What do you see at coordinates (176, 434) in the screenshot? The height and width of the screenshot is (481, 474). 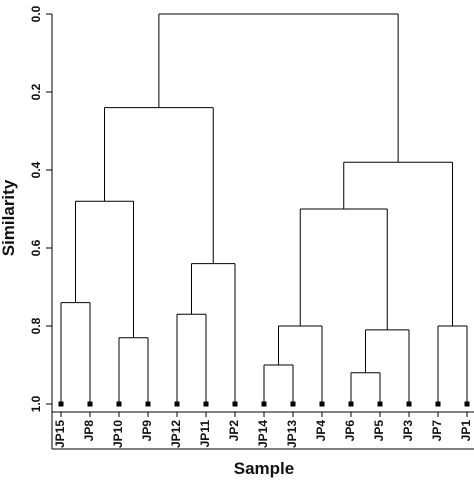 I see `leaf-label-jp12: JP12` at bounding box center [176, 434].